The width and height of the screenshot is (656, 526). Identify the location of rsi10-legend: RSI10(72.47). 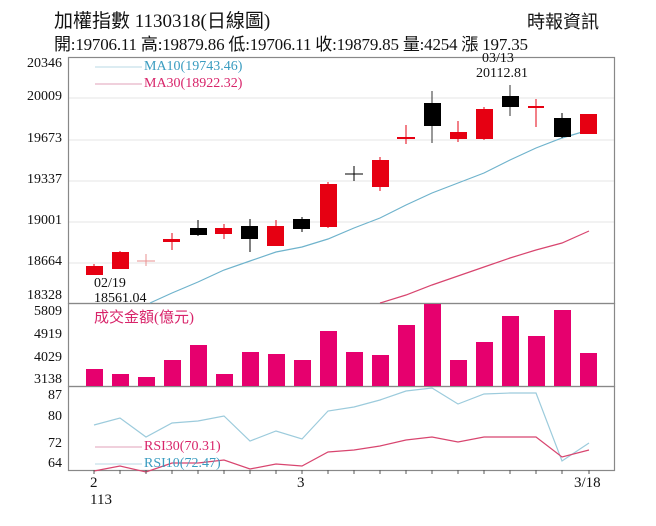
(182, 463).